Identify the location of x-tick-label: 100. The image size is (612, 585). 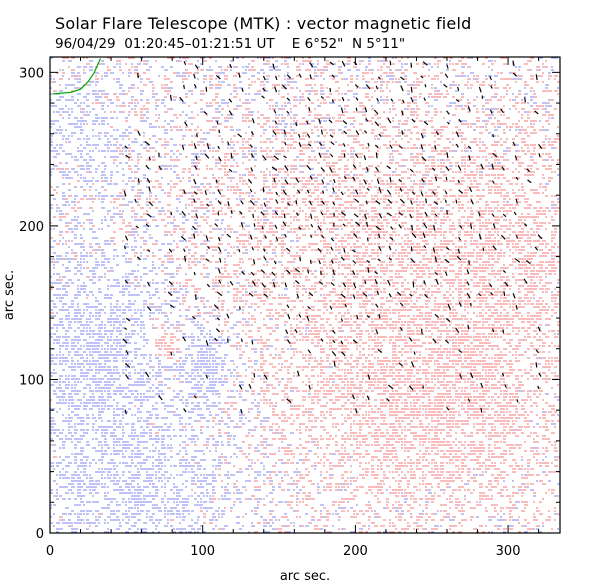
(202, 551).